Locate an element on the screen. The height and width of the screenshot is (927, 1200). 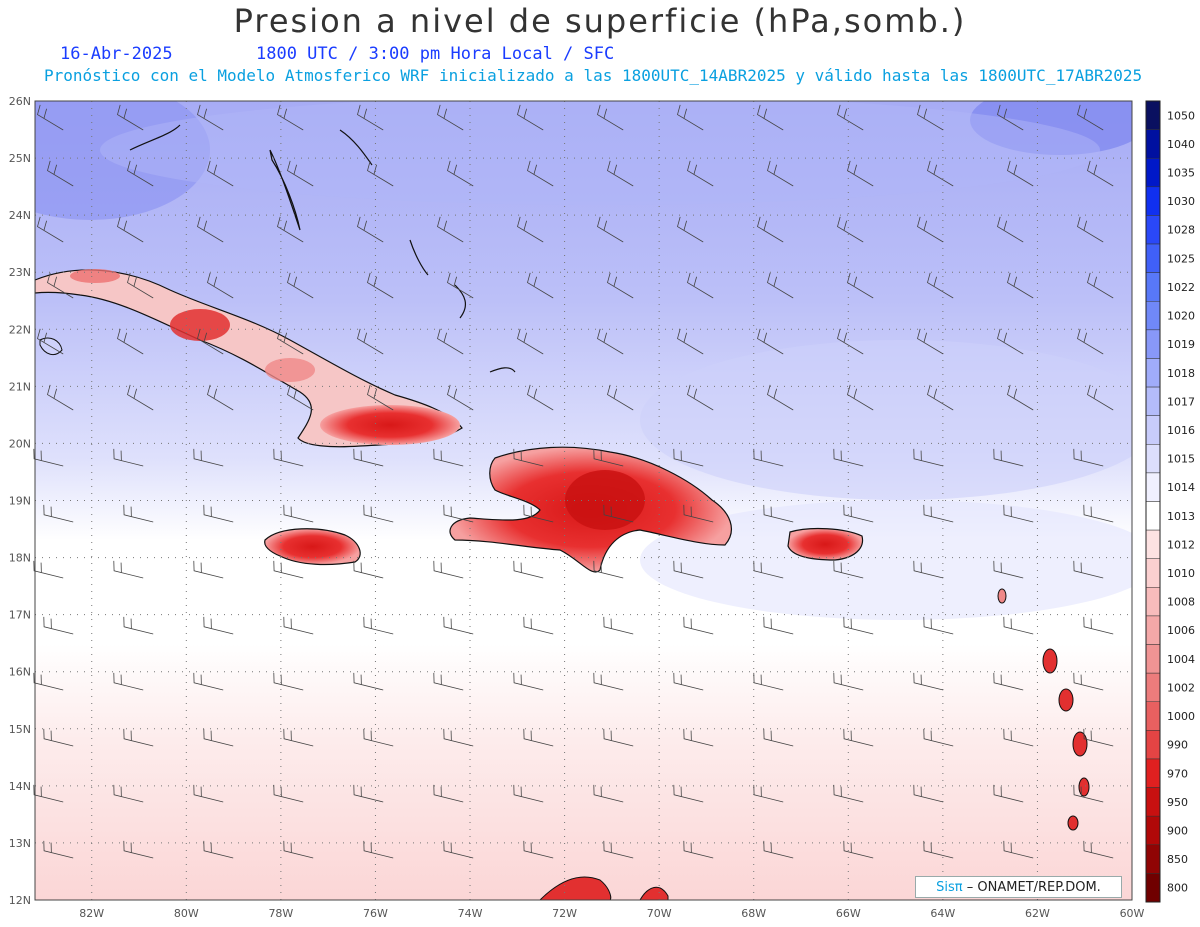
lon-label: 74W is located at coordinates (470, 913).